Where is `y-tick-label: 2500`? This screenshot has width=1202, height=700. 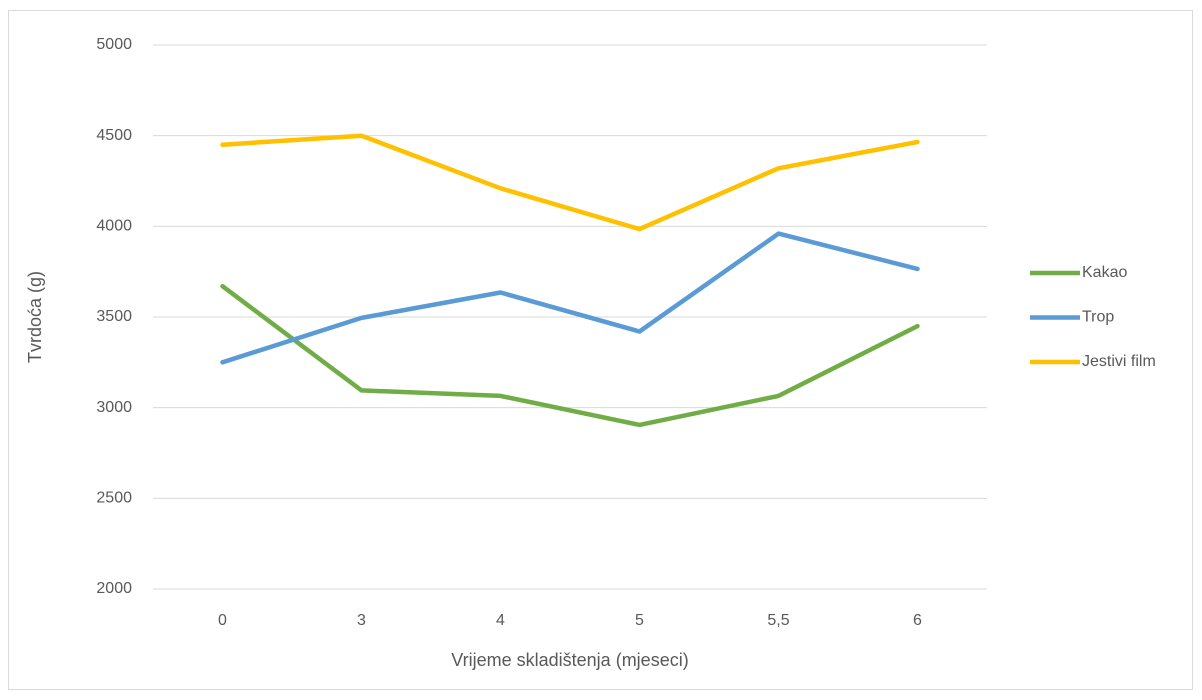
y-tick-label: 2500 is located at coordinates (114, 498).